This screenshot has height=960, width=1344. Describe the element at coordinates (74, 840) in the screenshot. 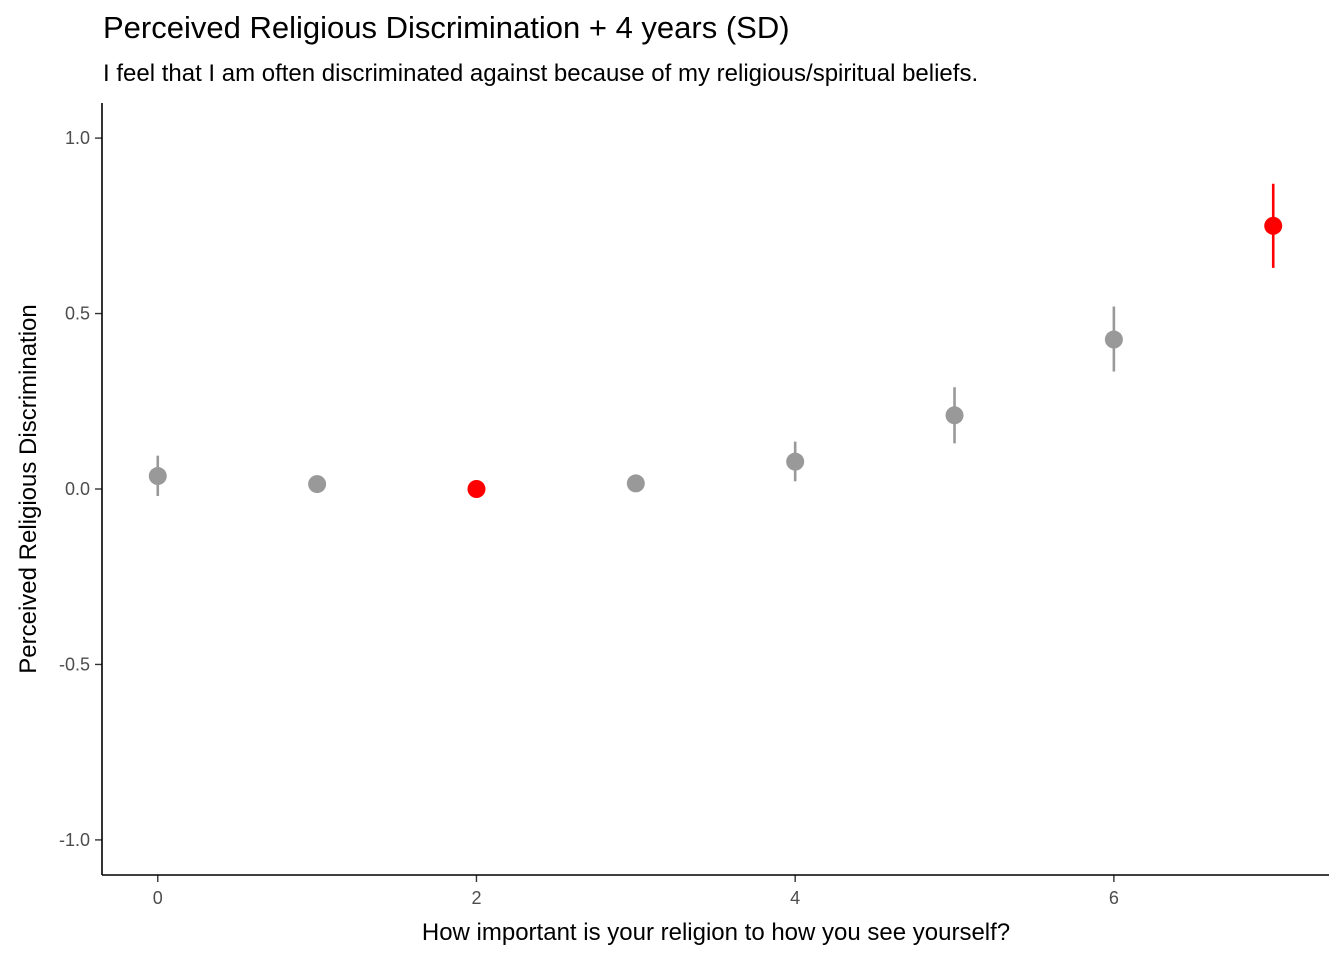

I see `y-tick-label: -1.0` at that location.